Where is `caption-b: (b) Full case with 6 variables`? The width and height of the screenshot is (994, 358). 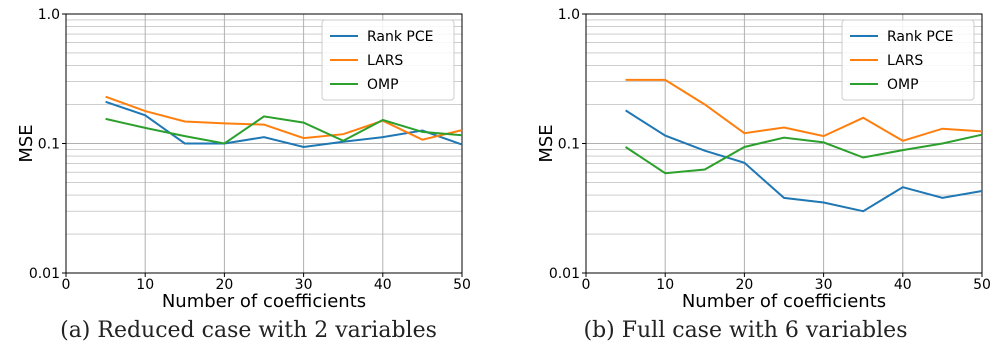 caption-b: (b) Full case with 6 variables is located at coordinates (745, 330).